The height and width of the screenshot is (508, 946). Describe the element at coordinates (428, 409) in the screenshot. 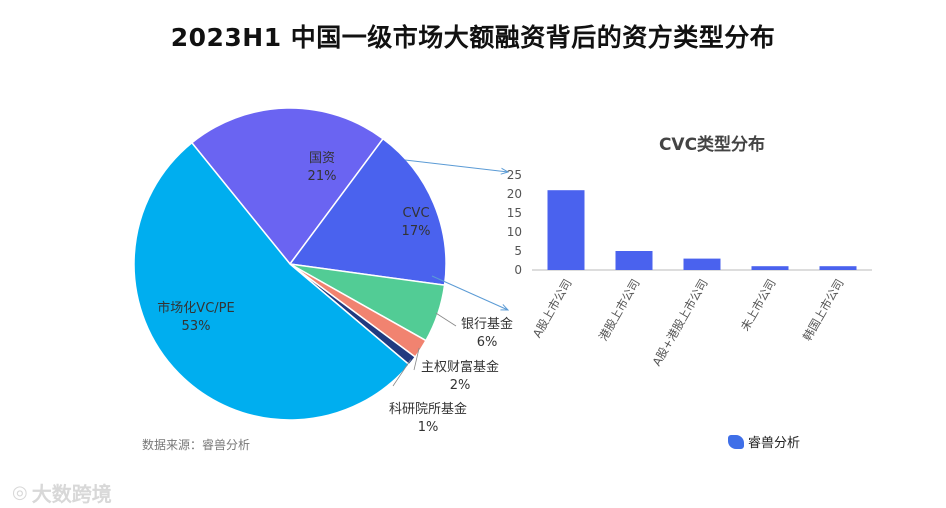

I see `pie-label-research: 科研院所基金` at that location.